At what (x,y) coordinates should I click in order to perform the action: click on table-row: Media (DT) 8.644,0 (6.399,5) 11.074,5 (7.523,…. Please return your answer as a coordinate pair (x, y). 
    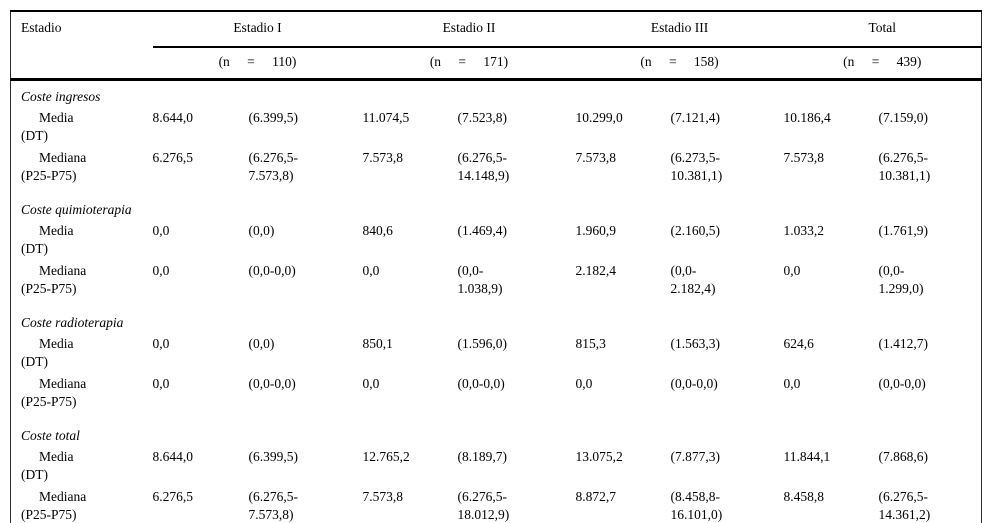
    Looking at the image, I should click on (496, 128).